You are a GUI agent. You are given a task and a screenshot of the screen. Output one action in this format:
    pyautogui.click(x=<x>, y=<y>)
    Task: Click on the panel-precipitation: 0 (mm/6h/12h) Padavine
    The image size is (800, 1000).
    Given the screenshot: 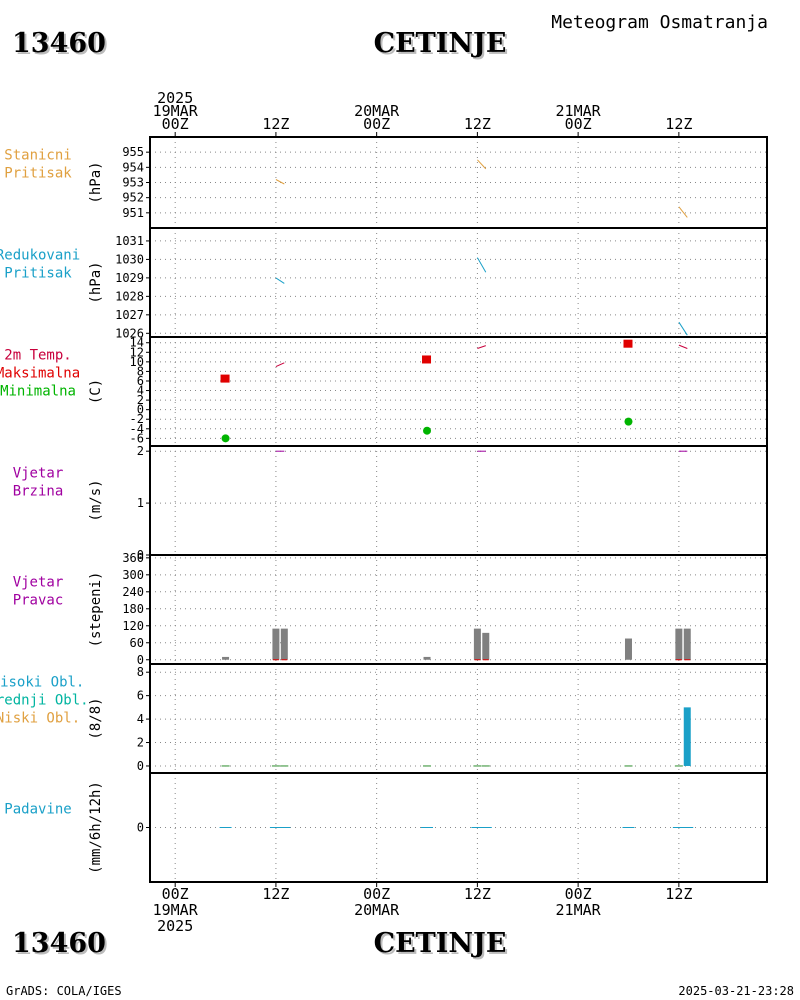 What is the action you would take?
    pyautogui.click(x=386, y=827)
    